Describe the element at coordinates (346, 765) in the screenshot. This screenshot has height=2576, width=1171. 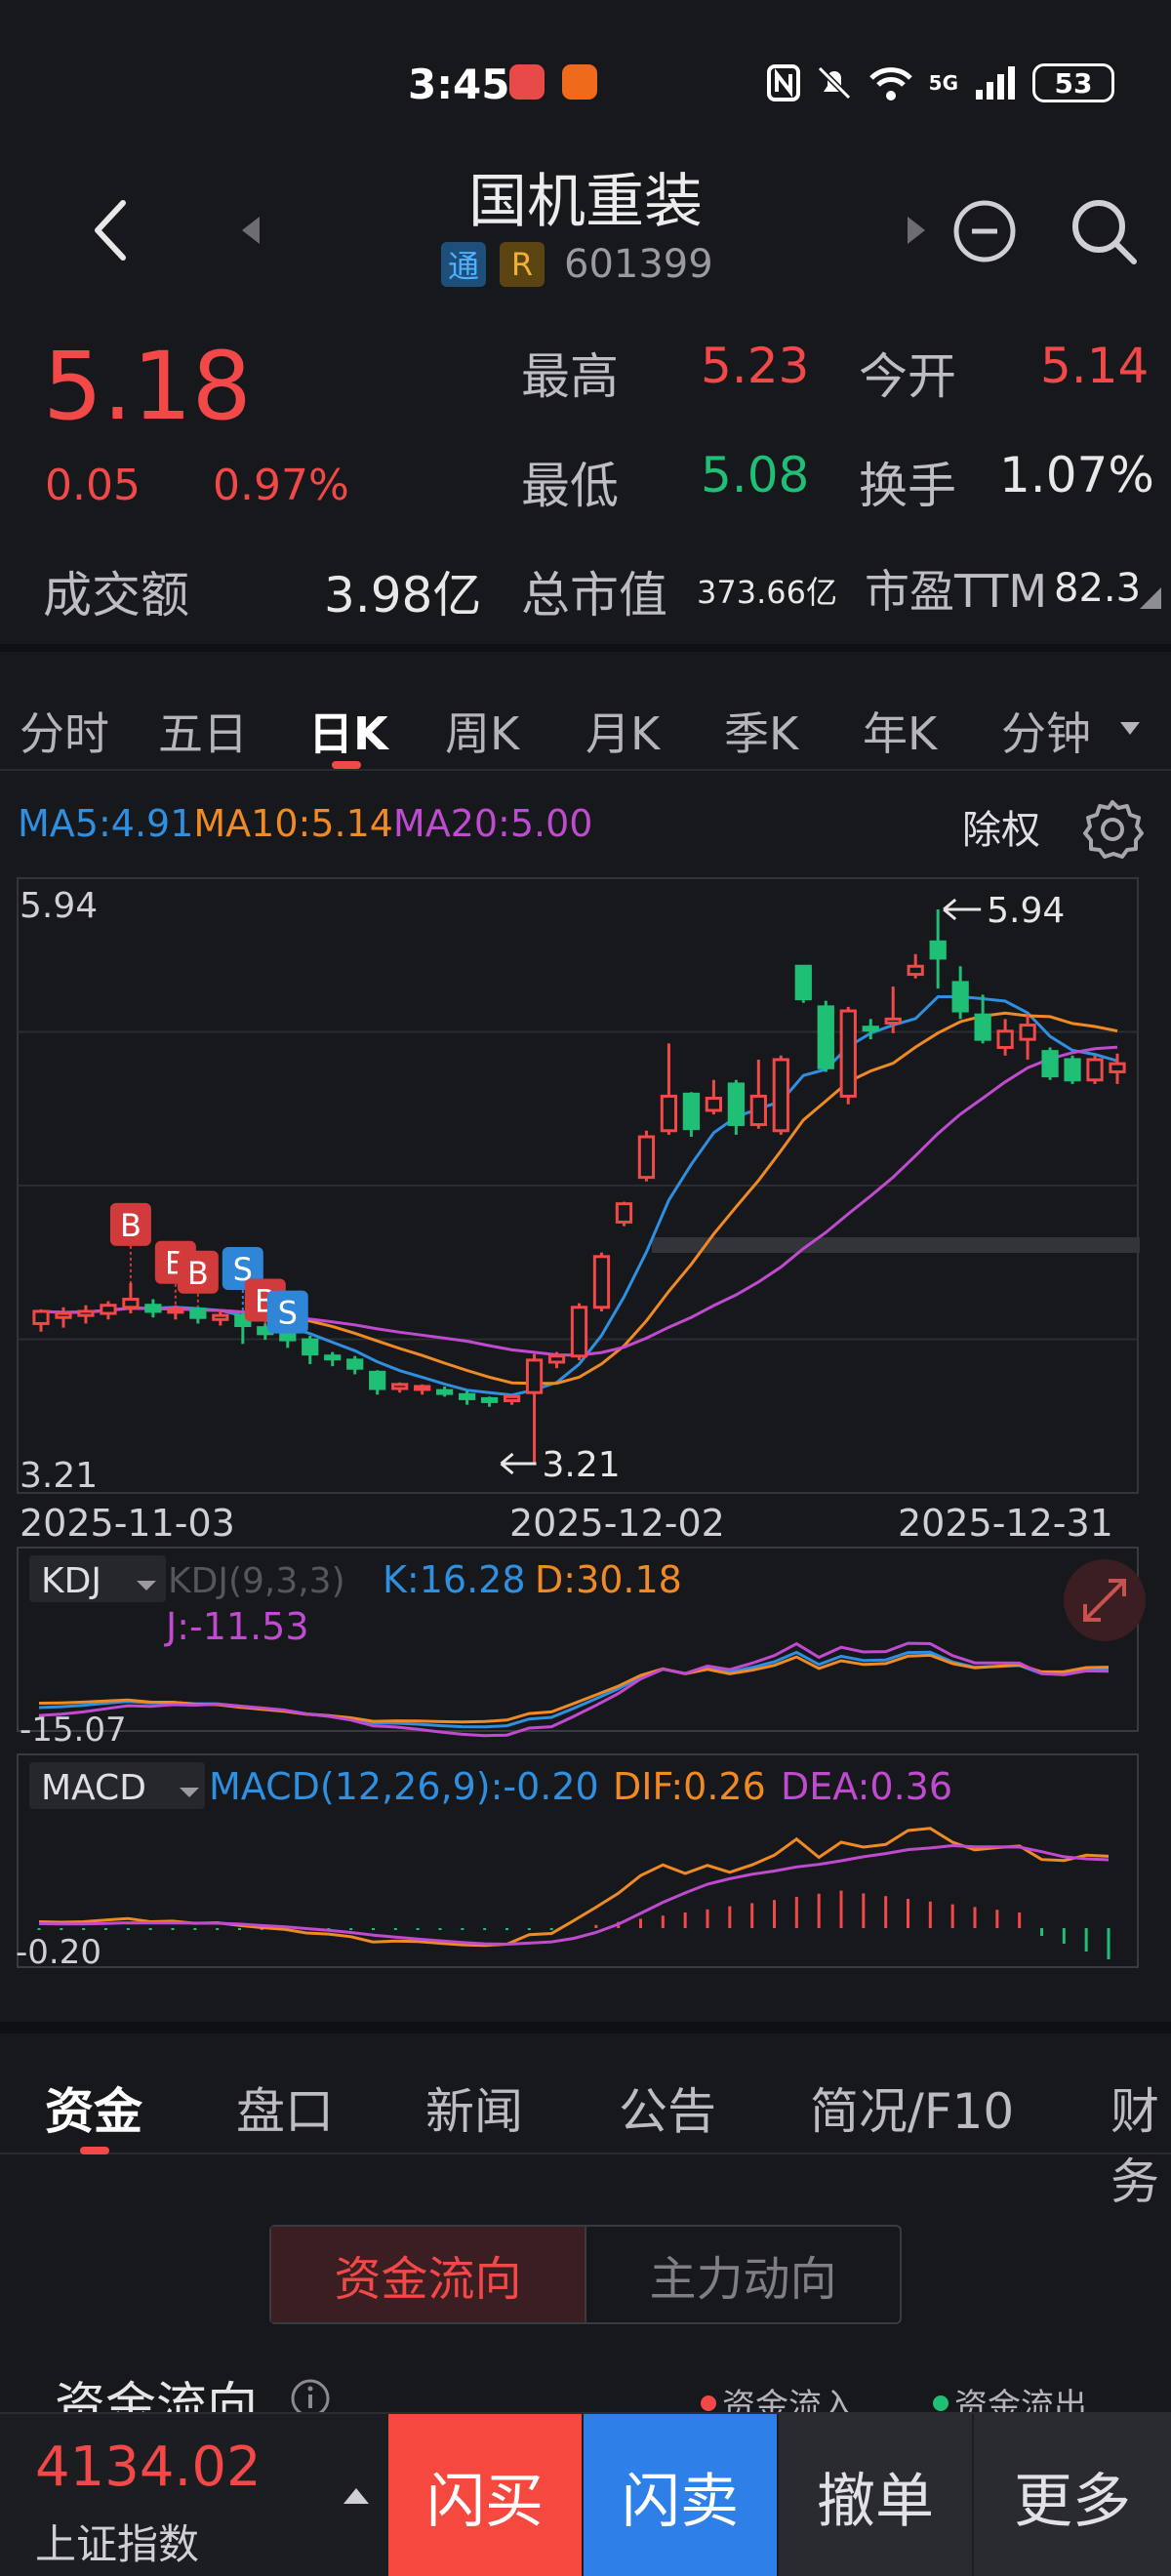
I see `active-tab-indicator` at that location.